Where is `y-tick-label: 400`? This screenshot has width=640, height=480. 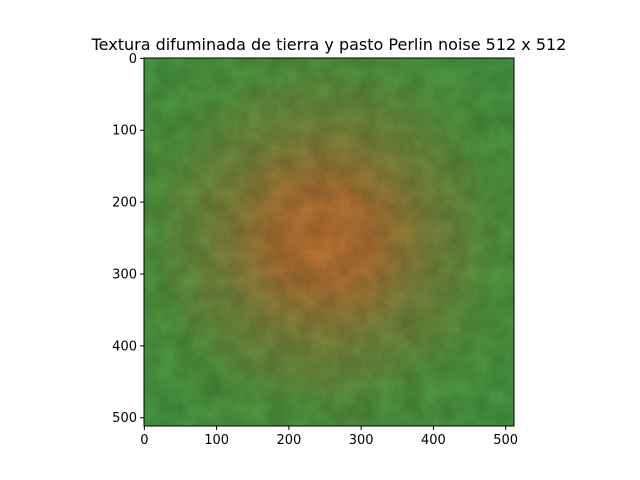
y-tick-label: 400 is located at coordinates (124, 346).